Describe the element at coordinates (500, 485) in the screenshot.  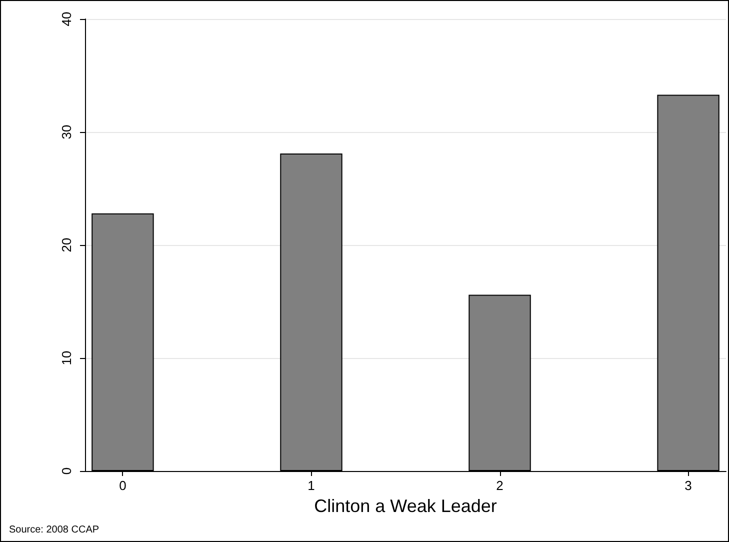
I see `x-tick-label: 2` at that location.